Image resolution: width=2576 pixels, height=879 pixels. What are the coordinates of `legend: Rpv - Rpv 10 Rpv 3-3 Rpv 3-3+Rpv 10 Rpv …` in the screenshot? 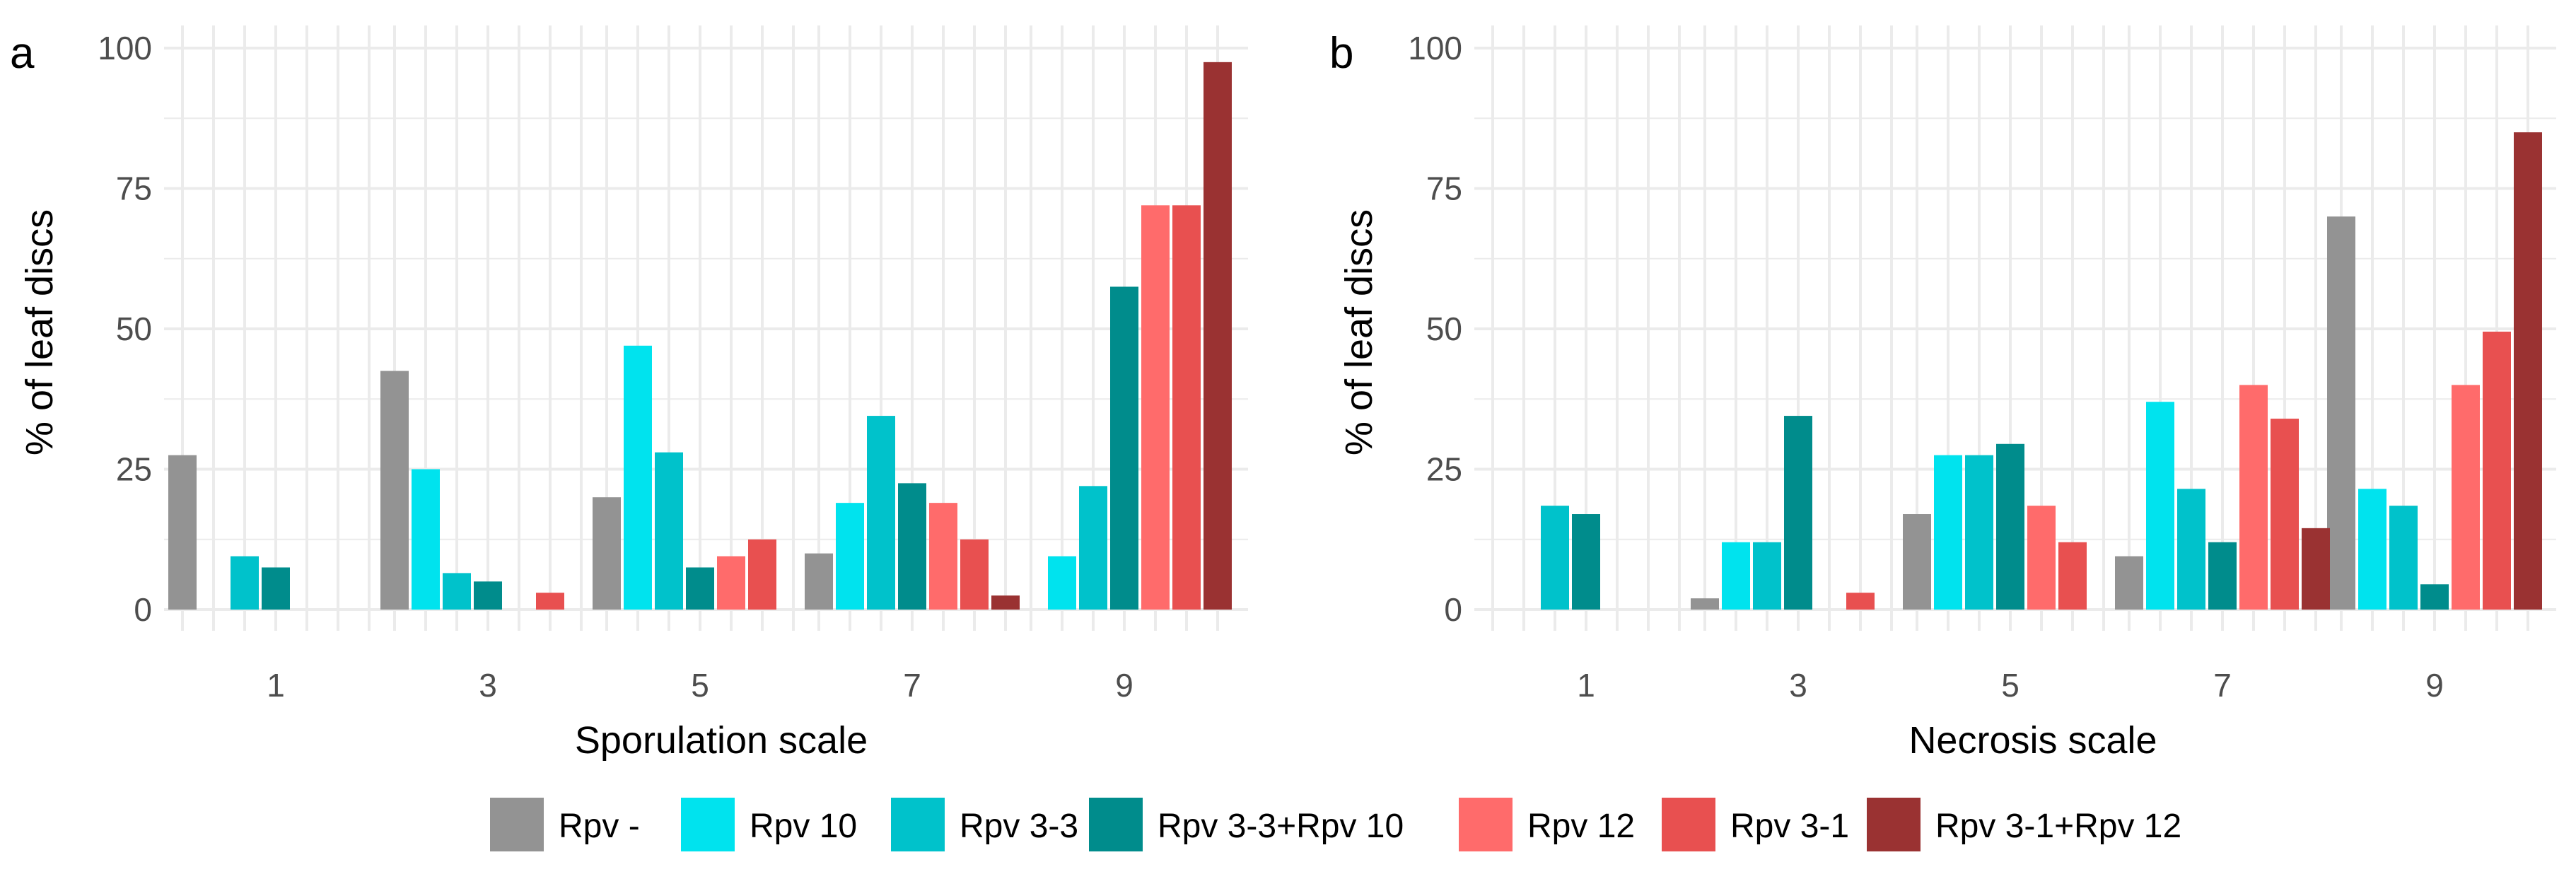 It's located at (1335, 824).